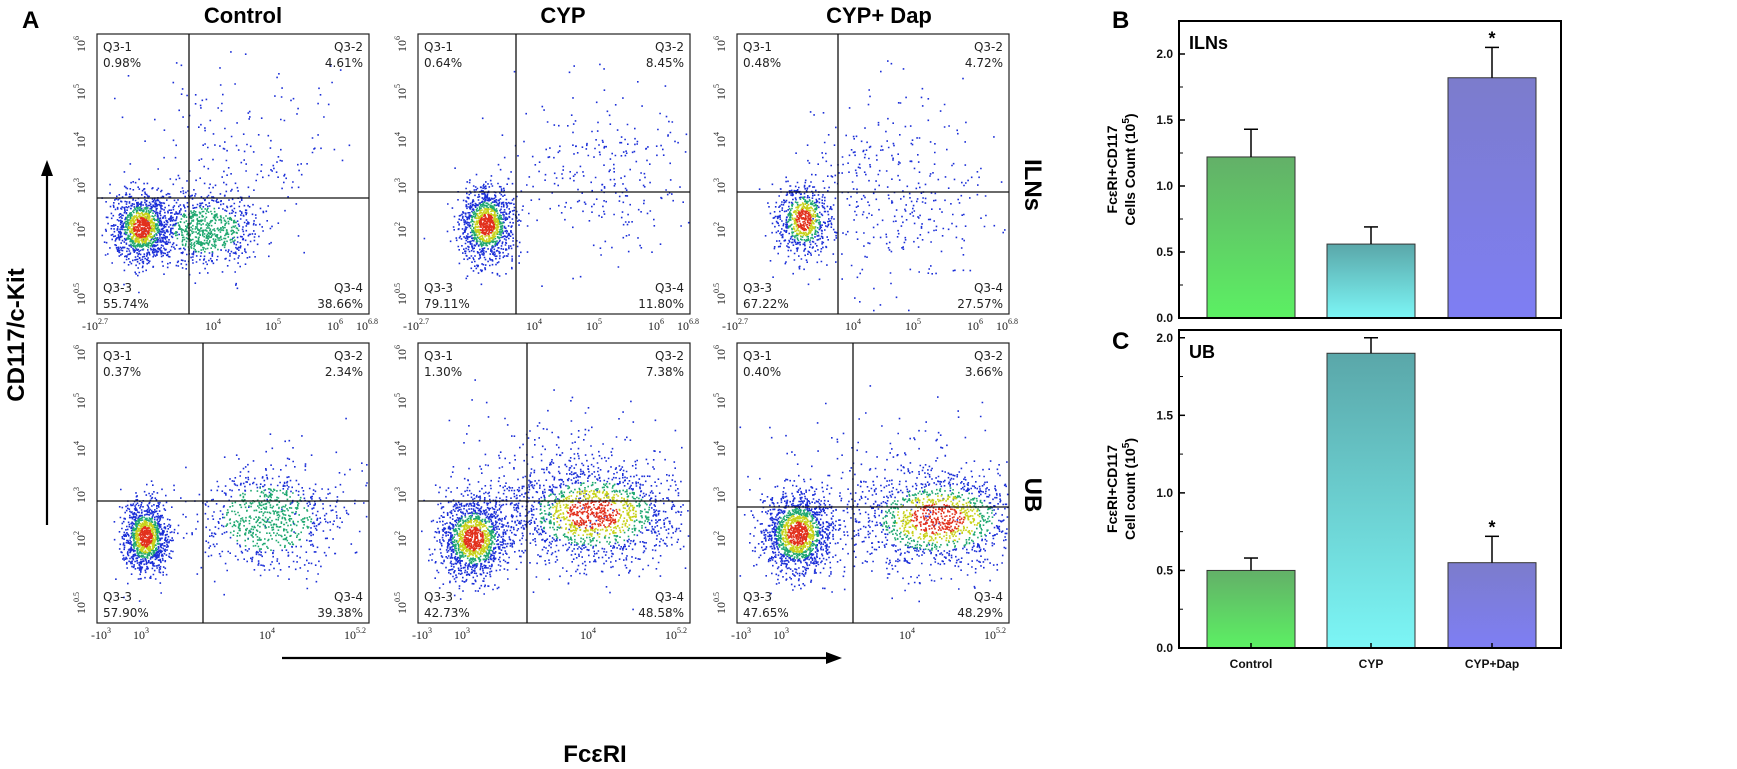 The height and width of the screenshot is (769, 1737). What do you see at coordinates (1032, 185) in the screenshot?
I see `row-label-ilns: ILNs` at bounding box center [1032, 185].